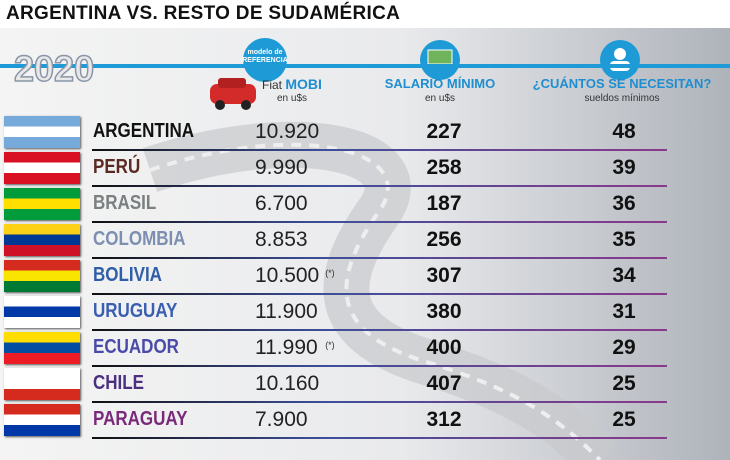 The height and width of the screenshot is (460, 730). I want to click on price: 10.920, so click(287, 131).